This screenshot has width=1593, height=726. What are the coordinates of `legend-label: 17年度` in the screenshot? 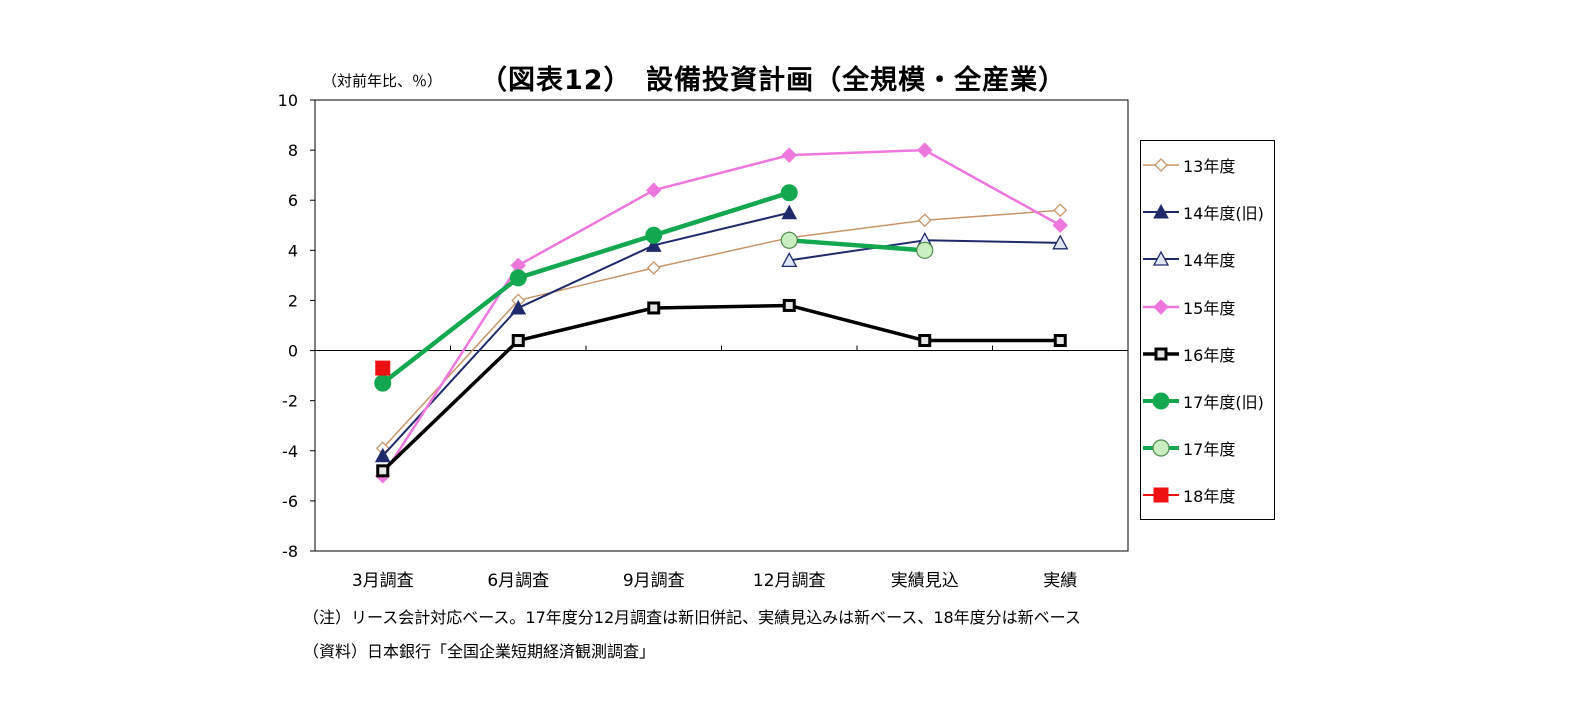 It's located at (1209, 450).